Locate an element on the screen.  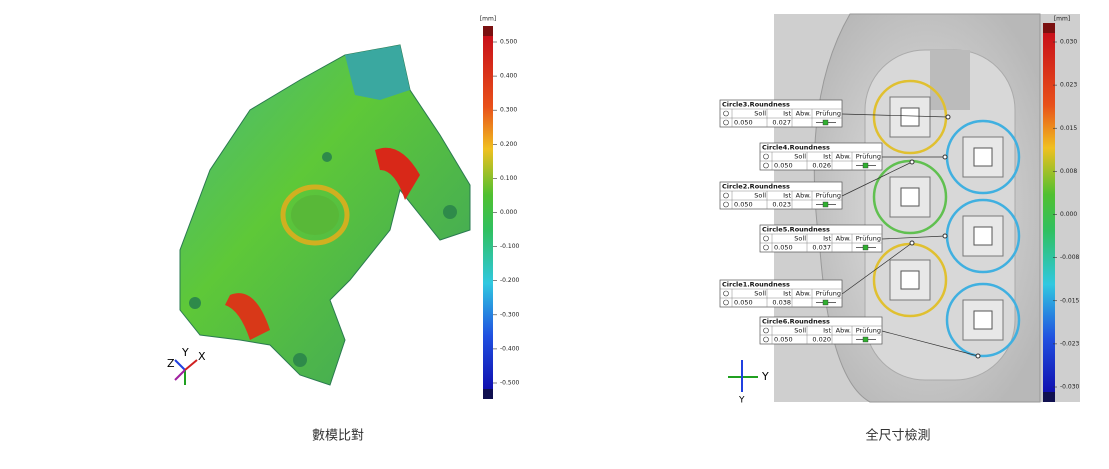
table-title: Circle5.Roundness is located at coordinates (796, 230).